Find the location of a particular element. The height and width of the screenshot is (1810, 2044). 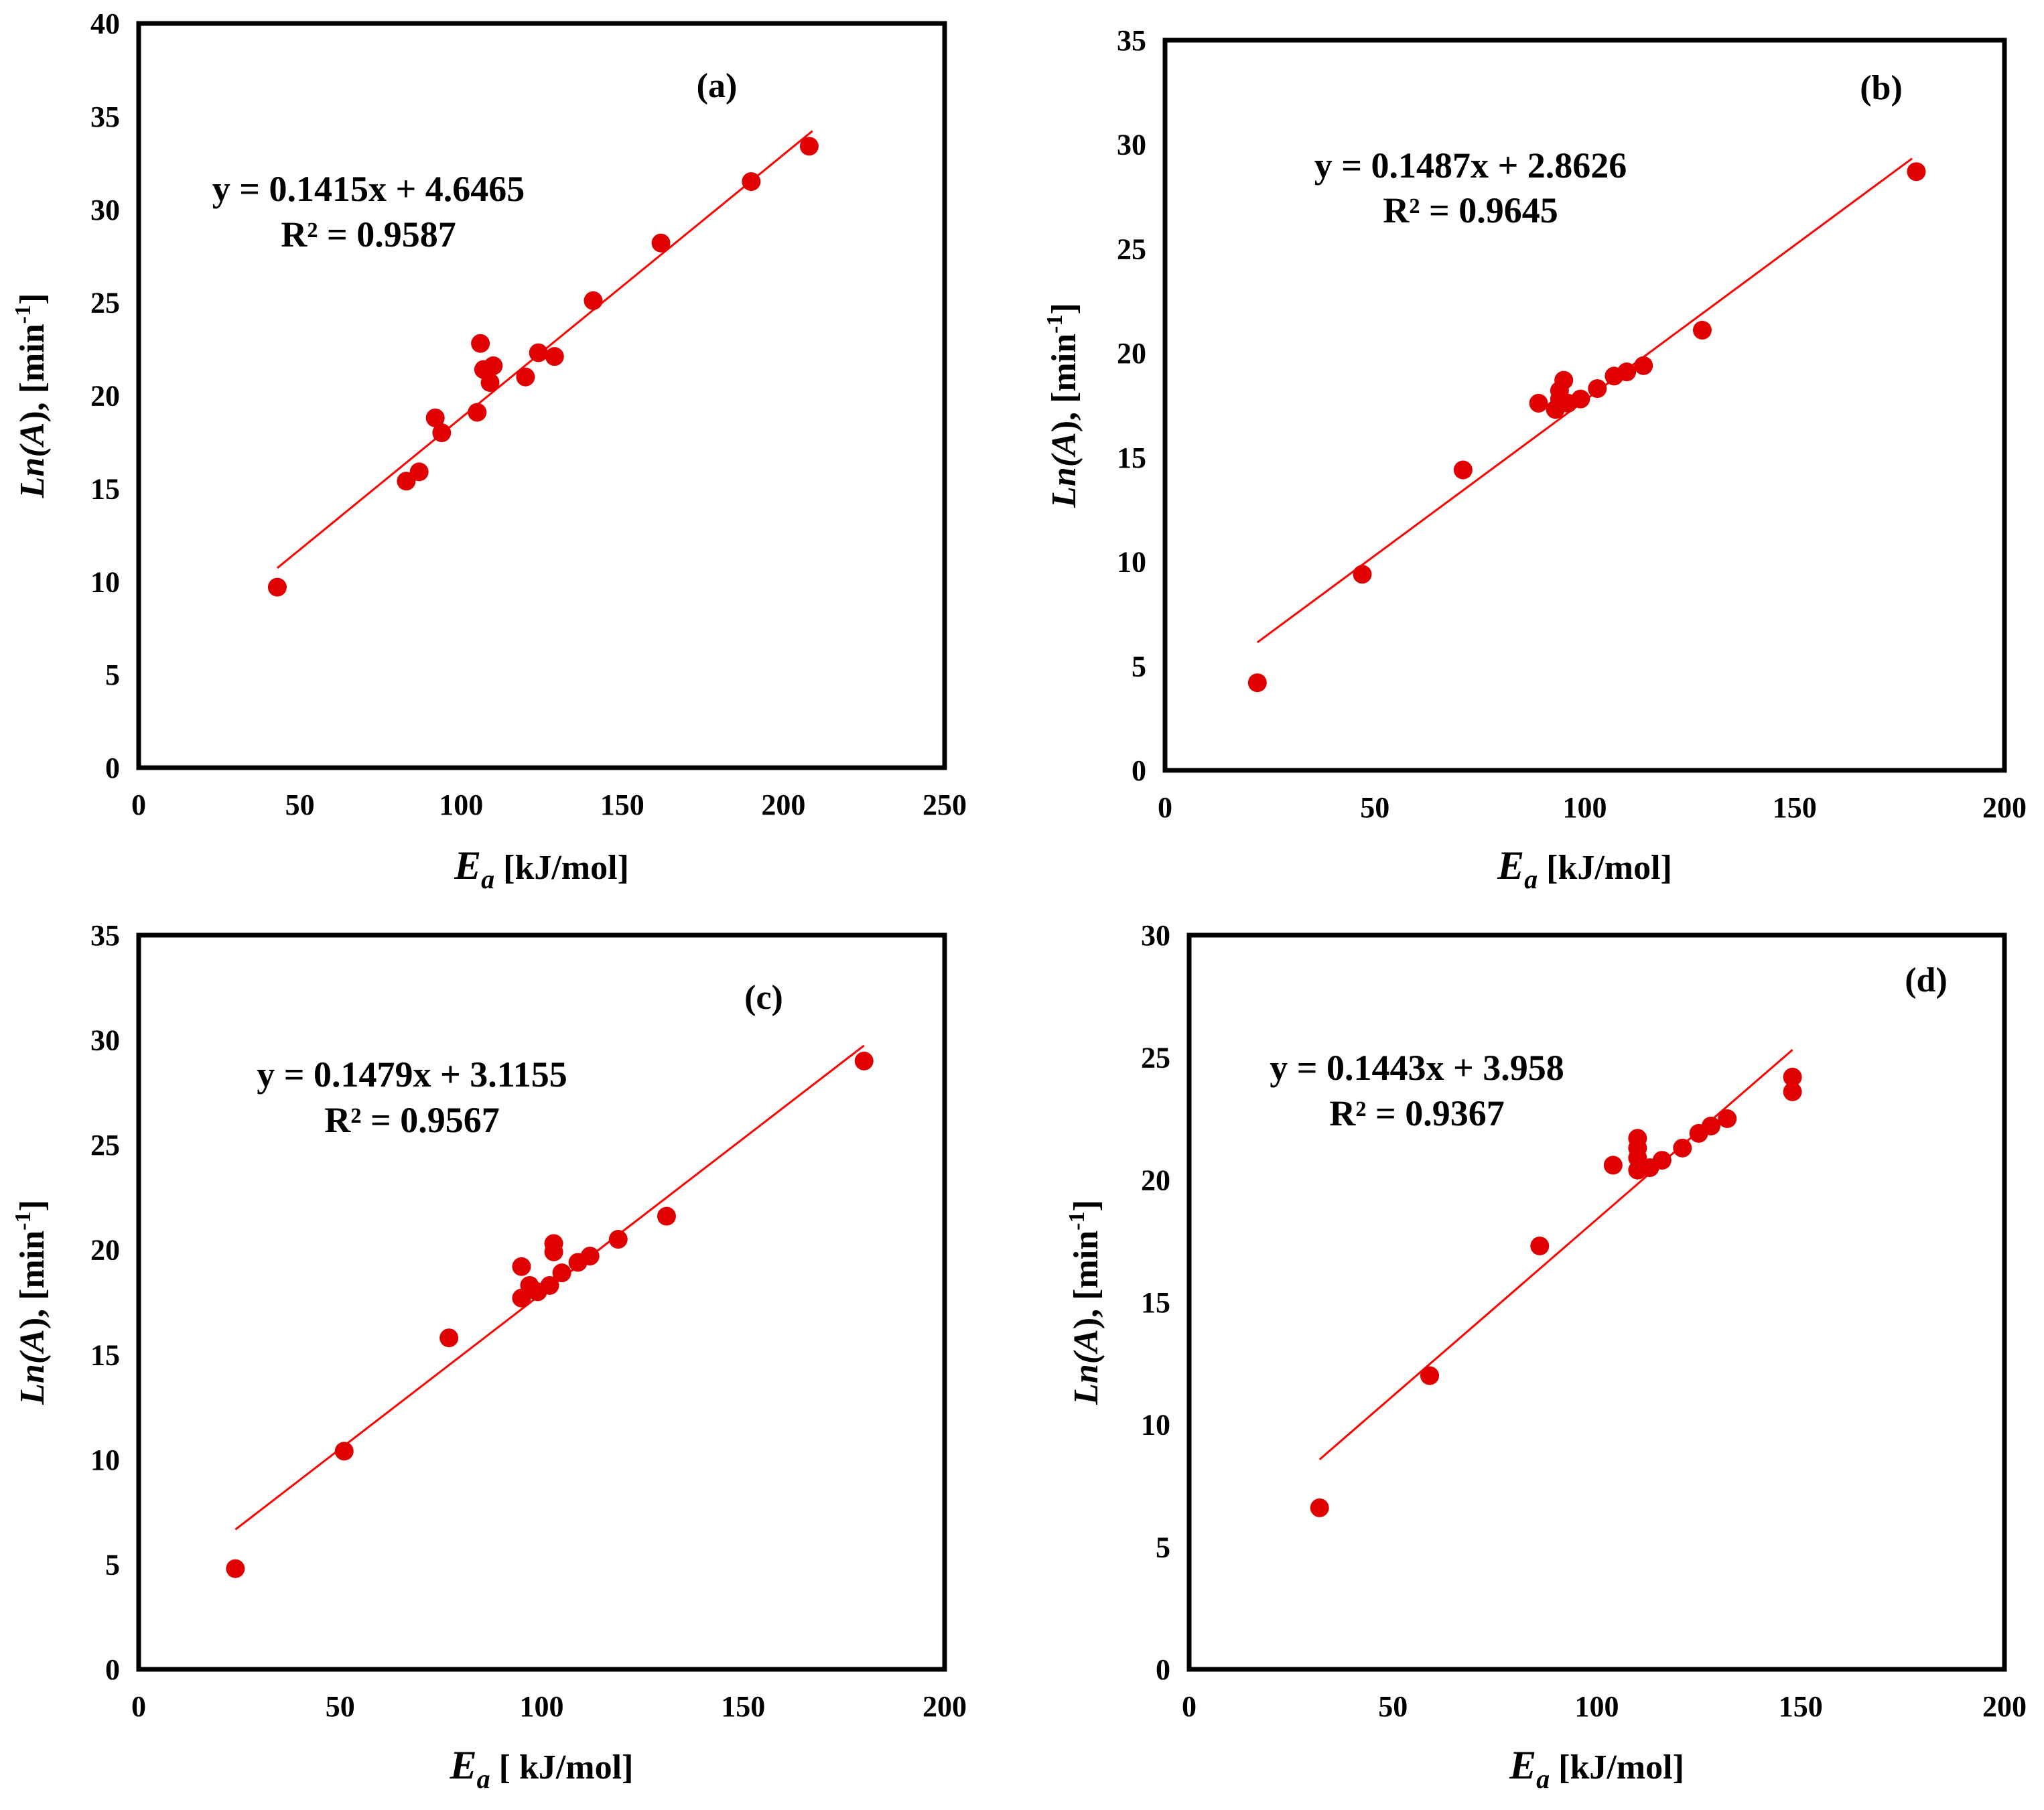

trendline-equation: y = 0.1487x + 2.8626 is located at coordinates (1470, 165).